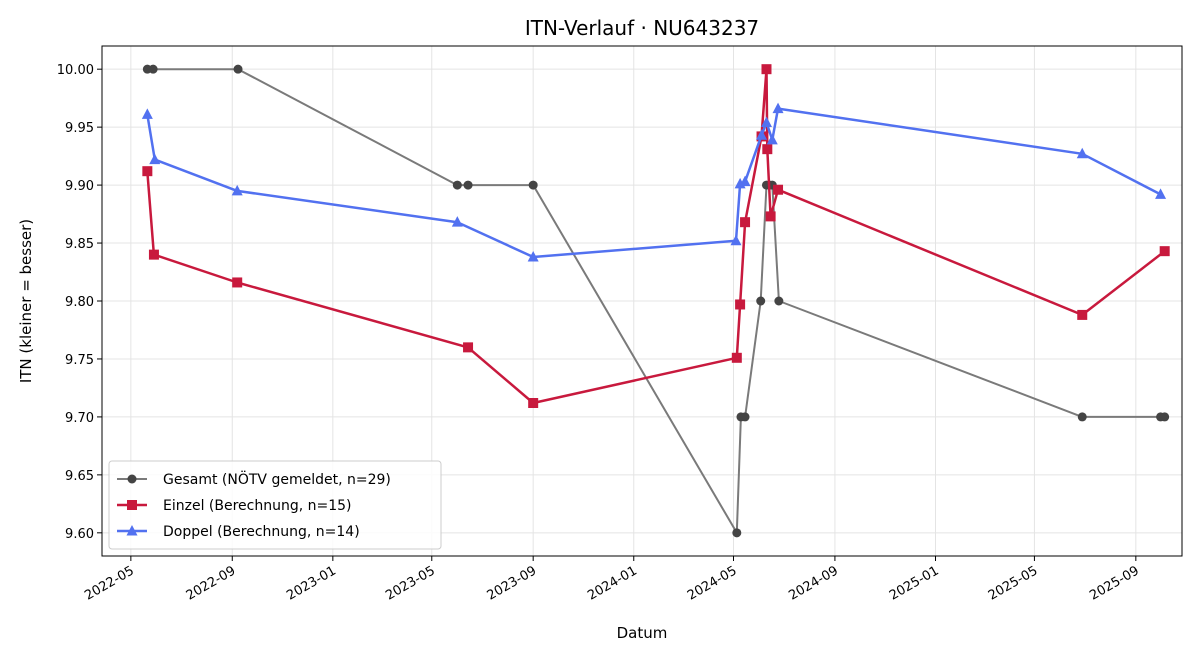 Image resolution: width=1200 pixels, height=660 pixels. Describe the element at coordinates (311, 583) in the screenshot. I see `x-tick-label: 2023-01` at that location.